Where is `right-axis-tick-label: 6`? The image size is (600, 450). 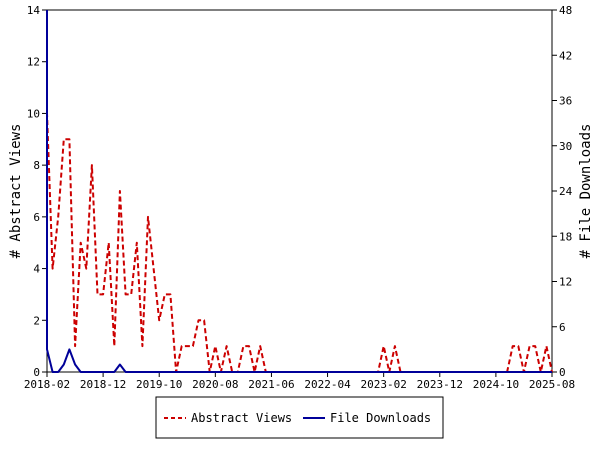
right-axis-tick-label: 6 is located at coordinates (562, 327).